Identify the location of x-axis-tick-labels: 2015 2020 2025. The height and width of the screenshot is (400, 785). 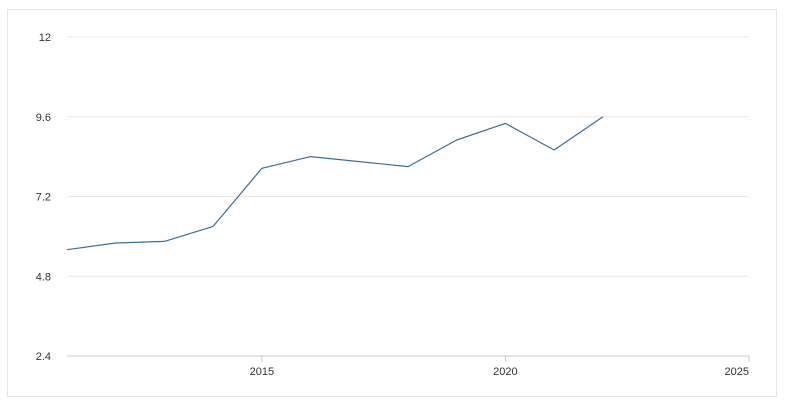
(499, 372).